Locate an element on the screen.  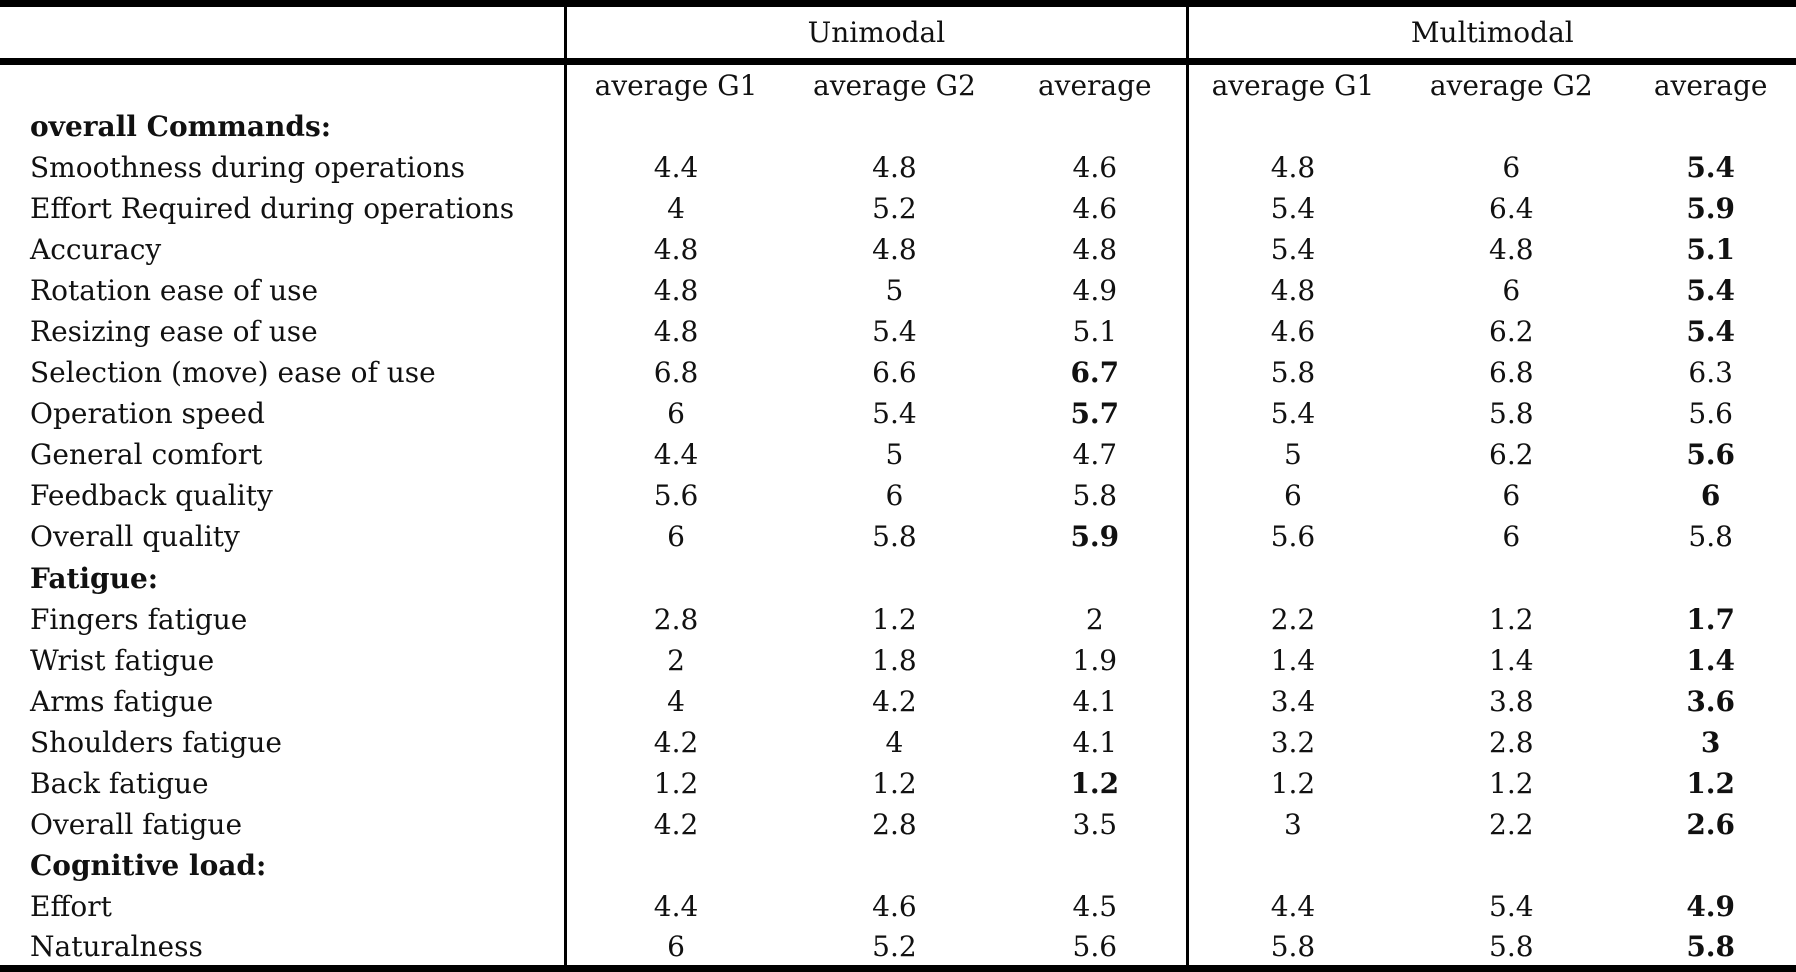
row-label: General comfort is located at coordinates (146, 455).